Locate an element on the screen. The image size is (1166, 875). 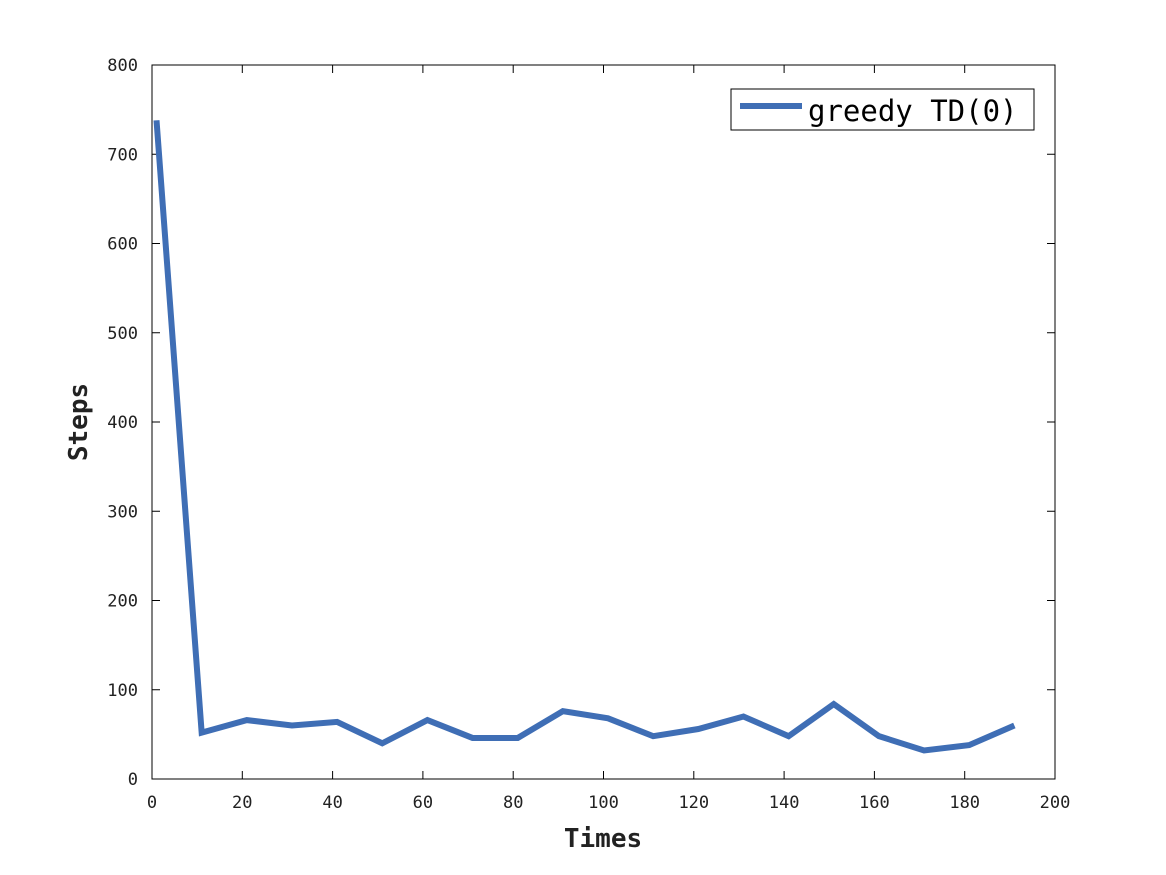
y-axis-label: Steps is located at coordinates (79, 422).